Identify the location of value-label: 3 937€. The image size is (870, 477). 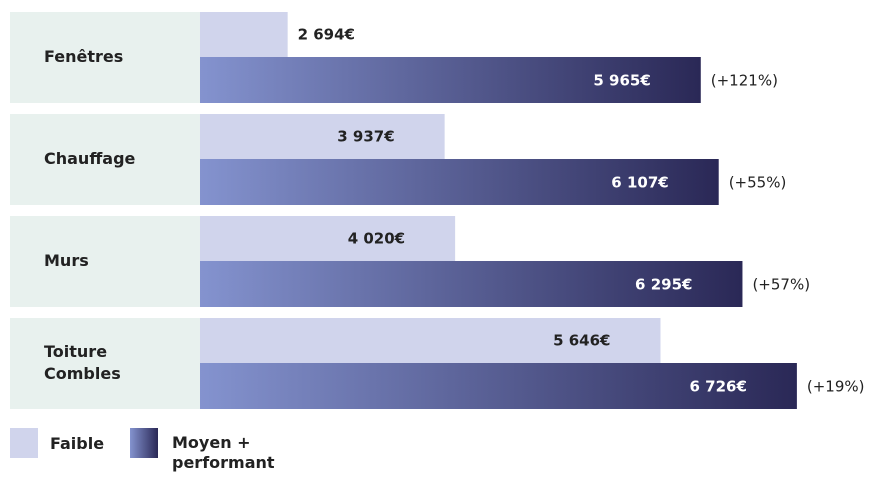
(365, 137).